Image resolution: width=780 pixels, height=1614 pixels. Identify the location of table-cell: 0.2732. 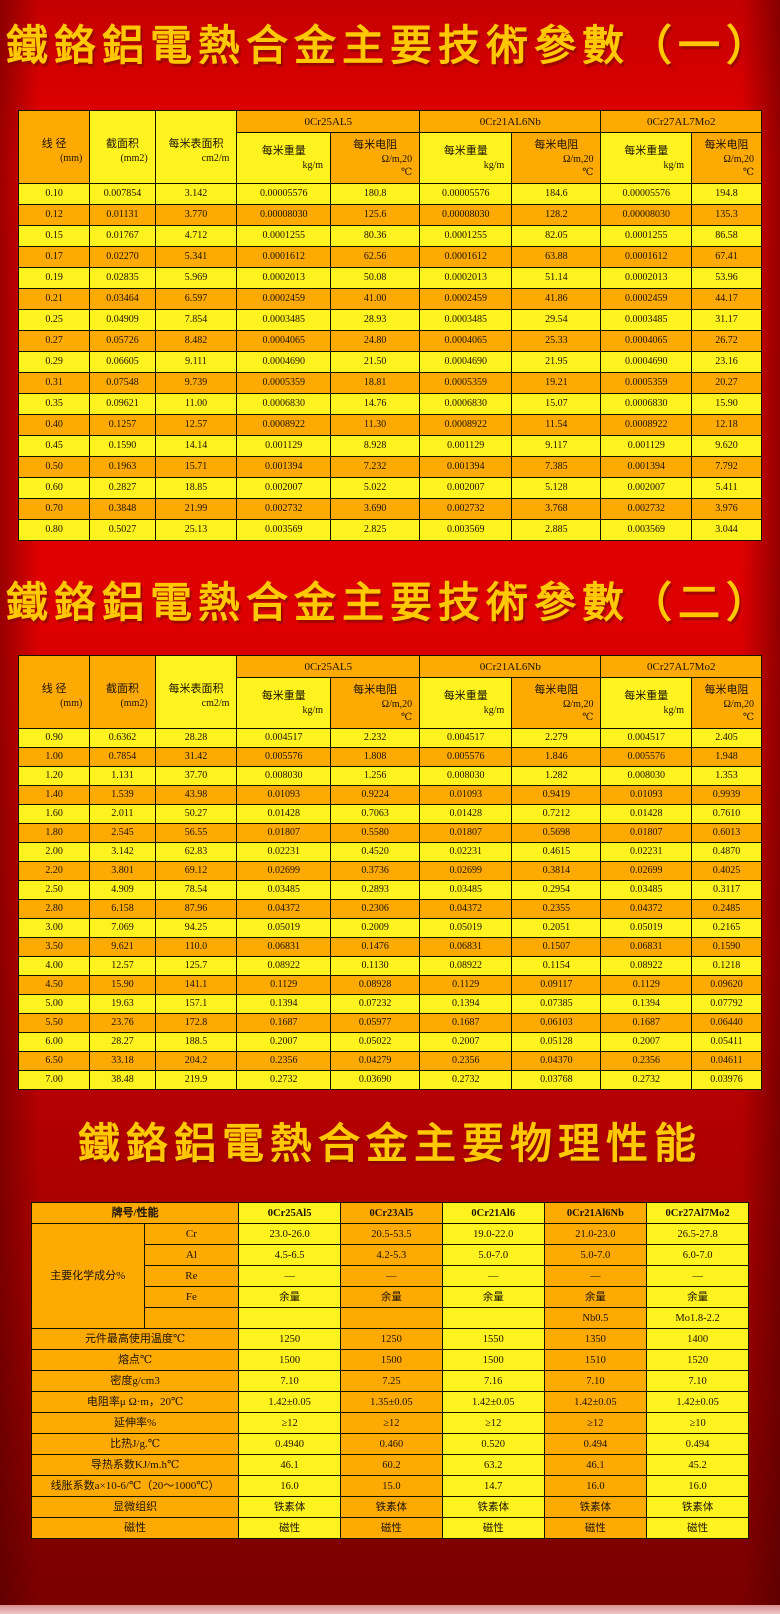
(466, 1080).